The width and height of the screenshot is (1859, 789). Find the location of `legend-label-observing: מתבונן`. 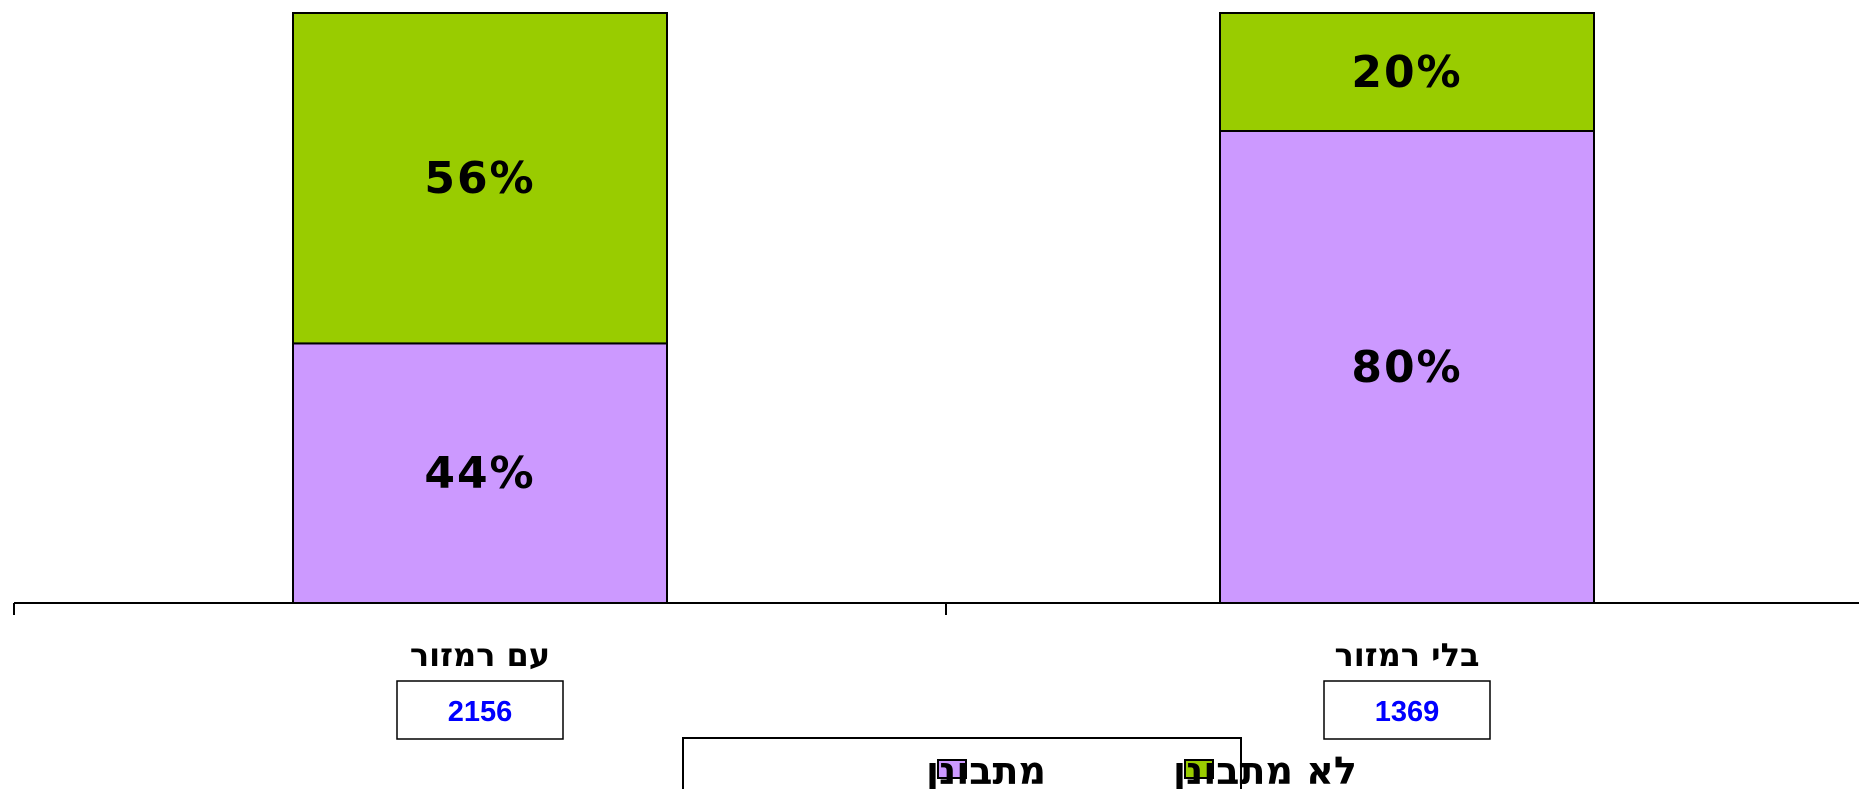

legend-label-observing: מתבונן is located at coordinates (986, 769).